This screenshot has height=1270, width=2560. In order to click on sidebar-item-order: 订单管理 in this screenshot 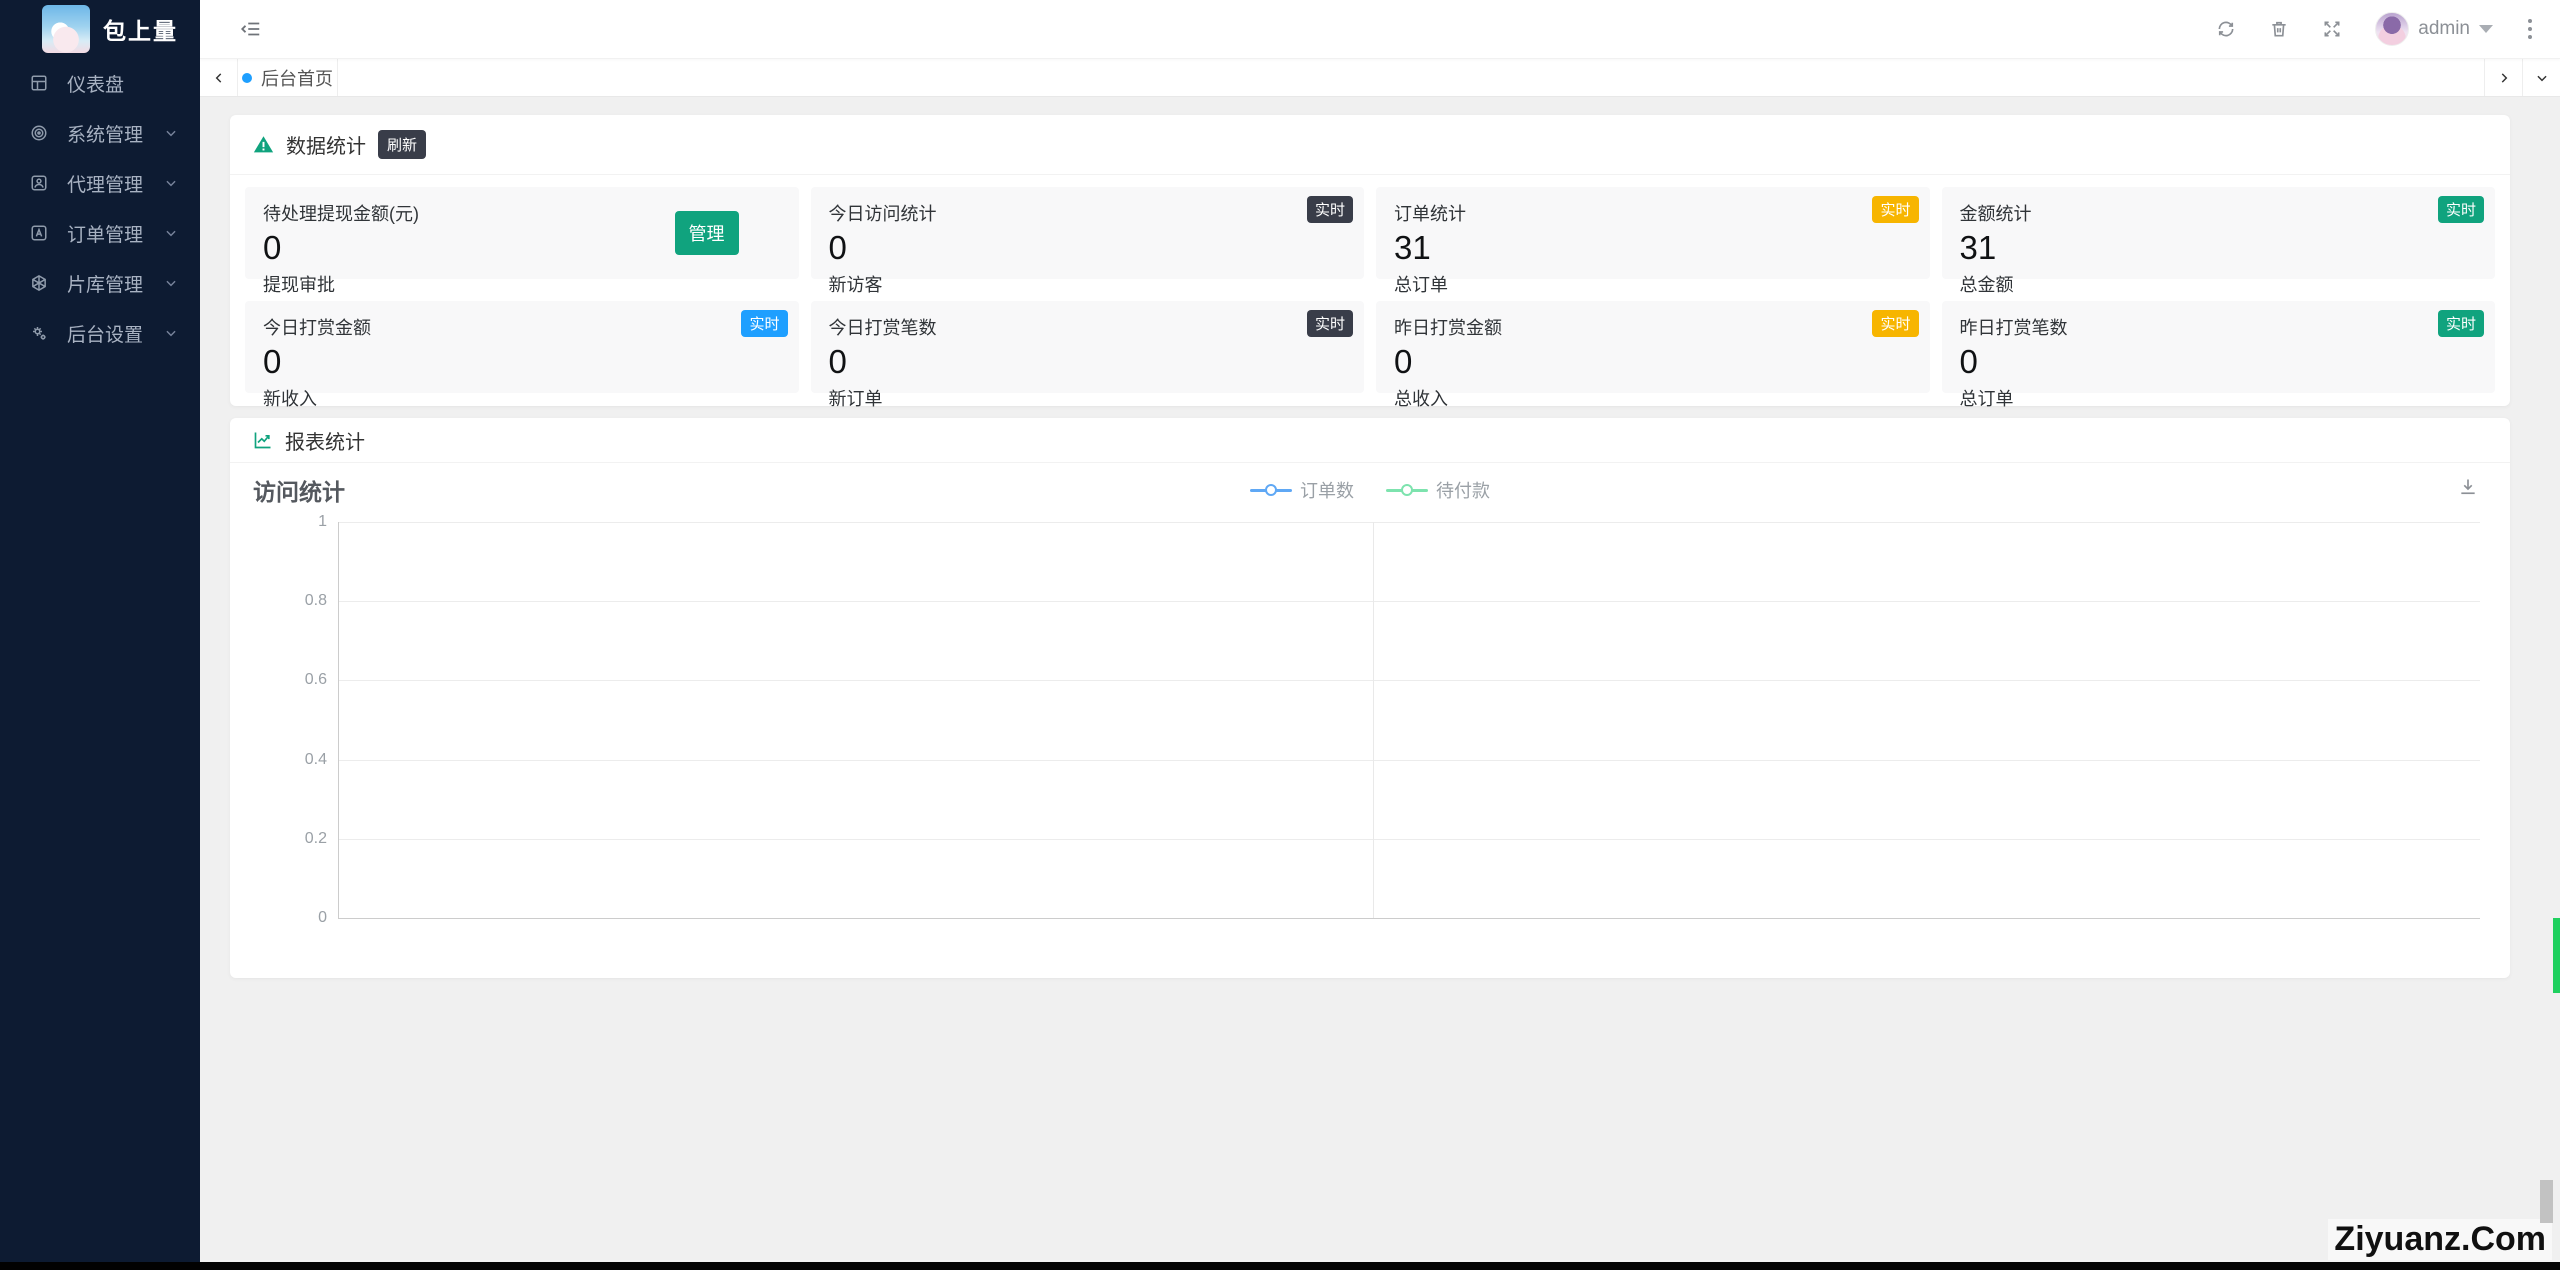, I will do `click(100, 233)`.